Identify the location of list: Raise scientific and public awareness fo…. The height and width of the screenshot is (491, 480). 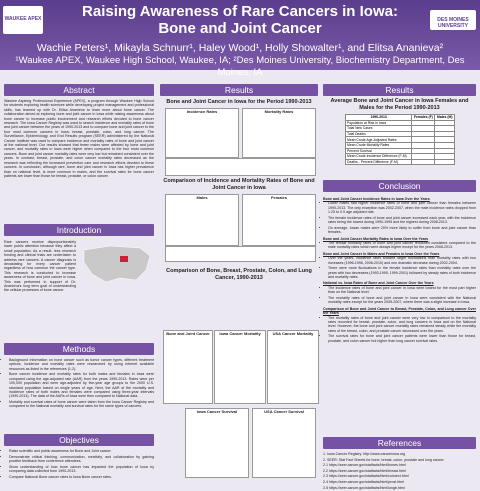
(79, 464).